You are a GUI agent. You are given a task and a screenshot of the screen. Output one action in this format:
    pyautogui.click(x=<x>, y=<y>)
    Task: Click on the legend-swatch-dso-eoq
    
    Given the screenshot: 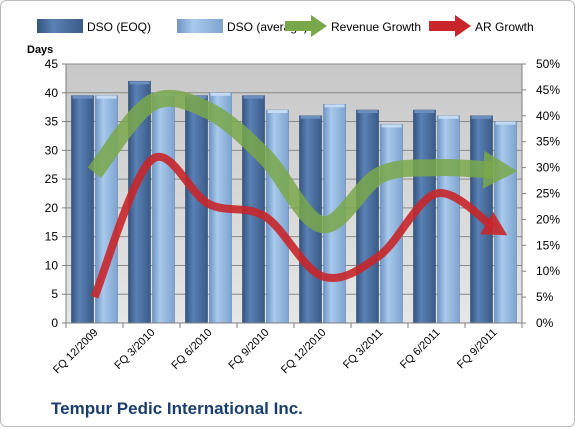 What is the action you would take?
    pyautogui.click(x=60, y=26)
    